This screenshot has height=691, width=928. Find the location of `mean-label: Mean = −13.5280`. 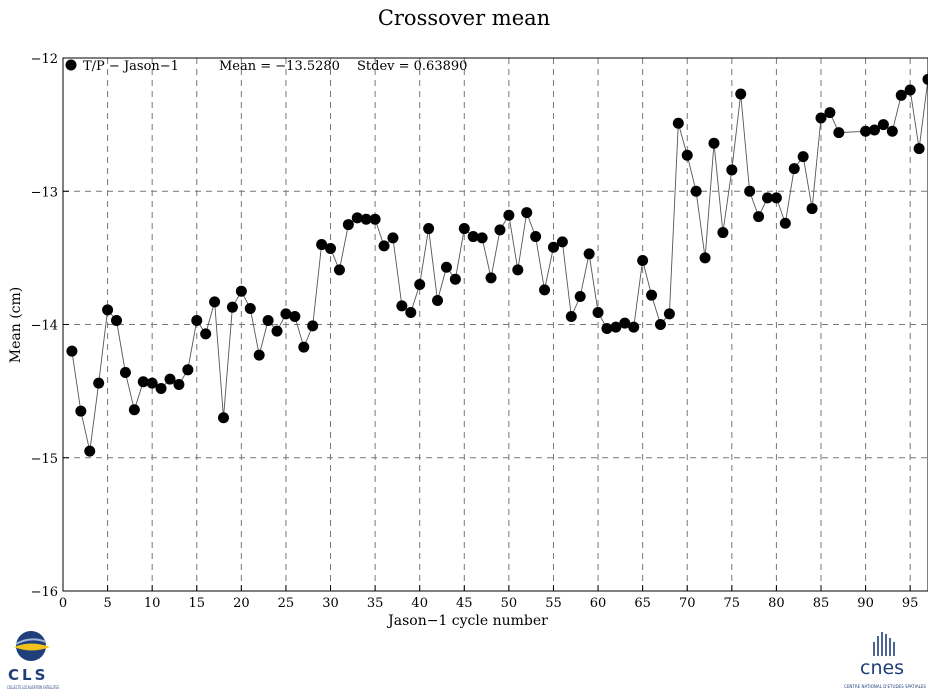

mean-label: Mean = −13.5280 is located at coordinates (279, 66).